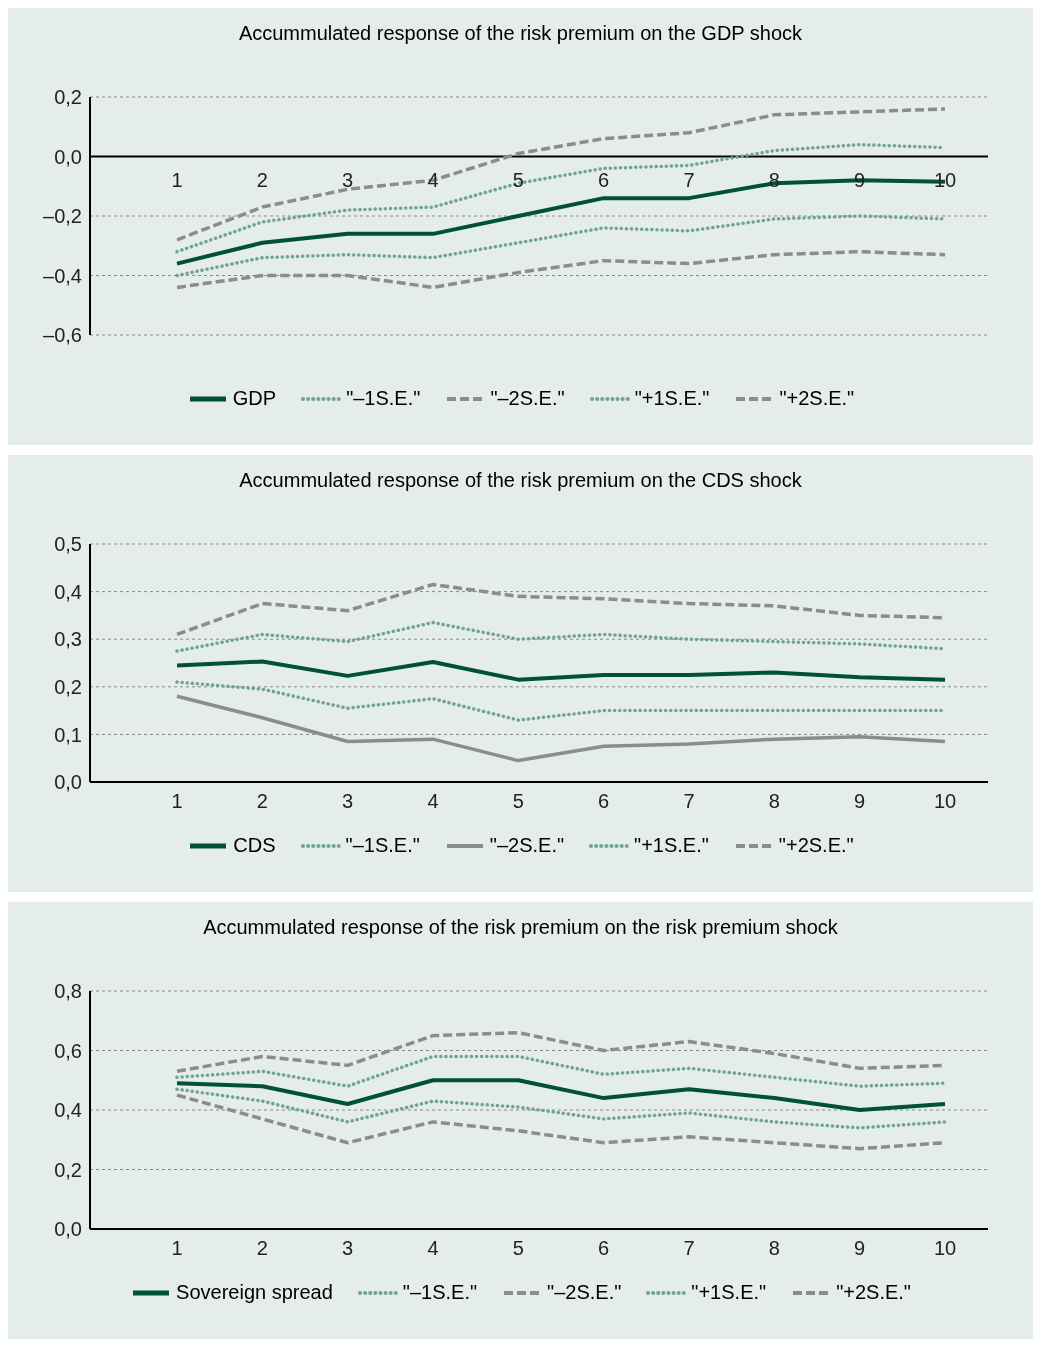 Image resolution: width=1041 pixels, height=1347 pixels. I want to click on y-tick-label: –0,4, so click(62, 275).